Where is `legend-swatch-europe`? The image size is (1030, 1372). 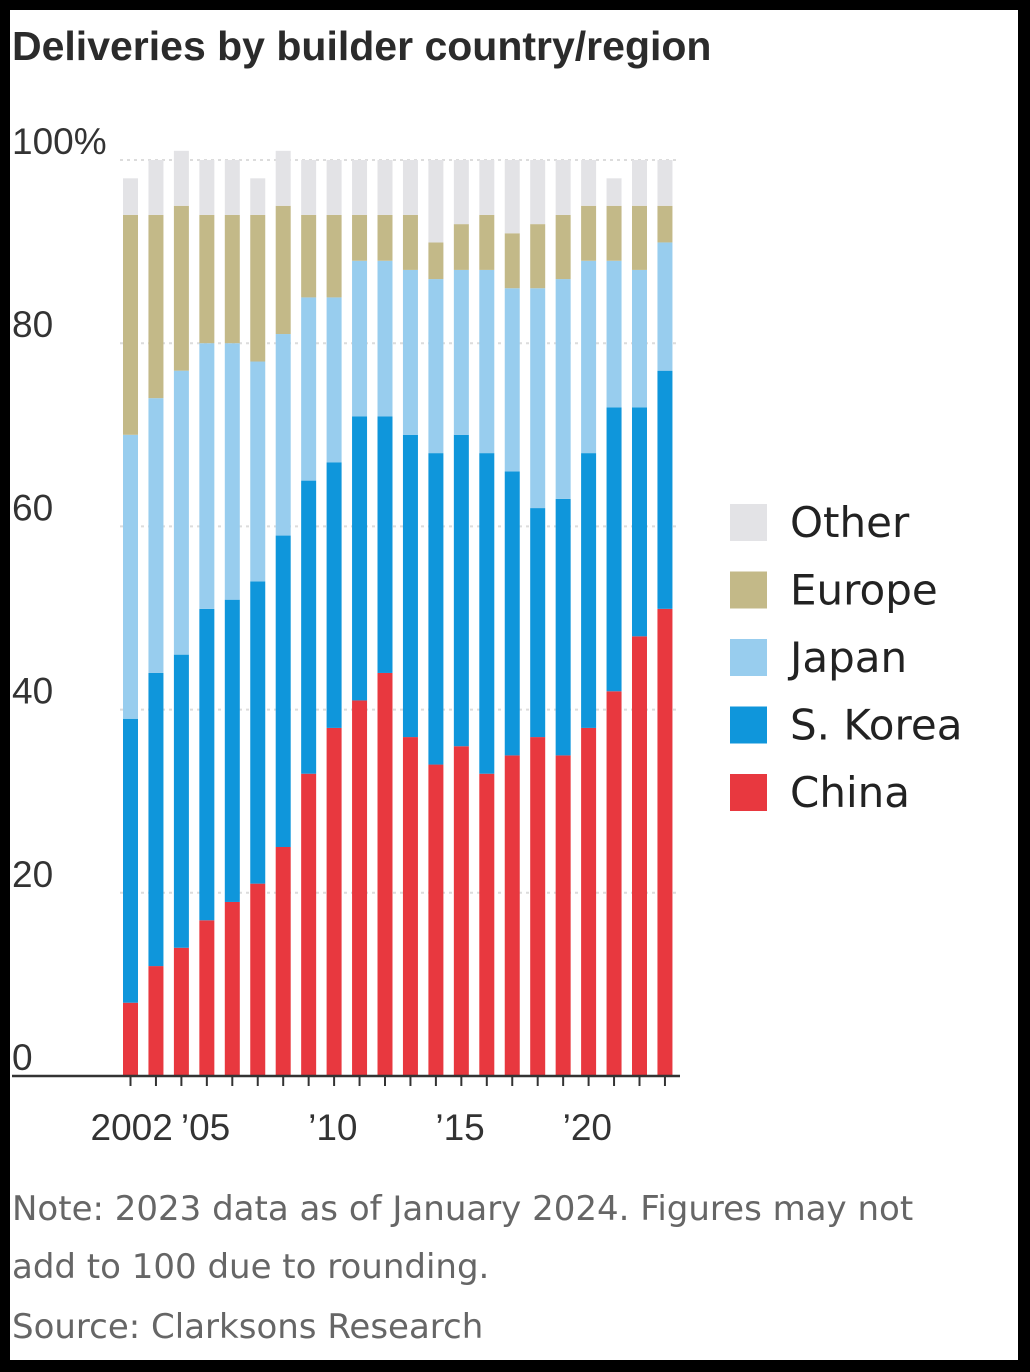 legend-swatch-europe is located at coordinates (748, 590).